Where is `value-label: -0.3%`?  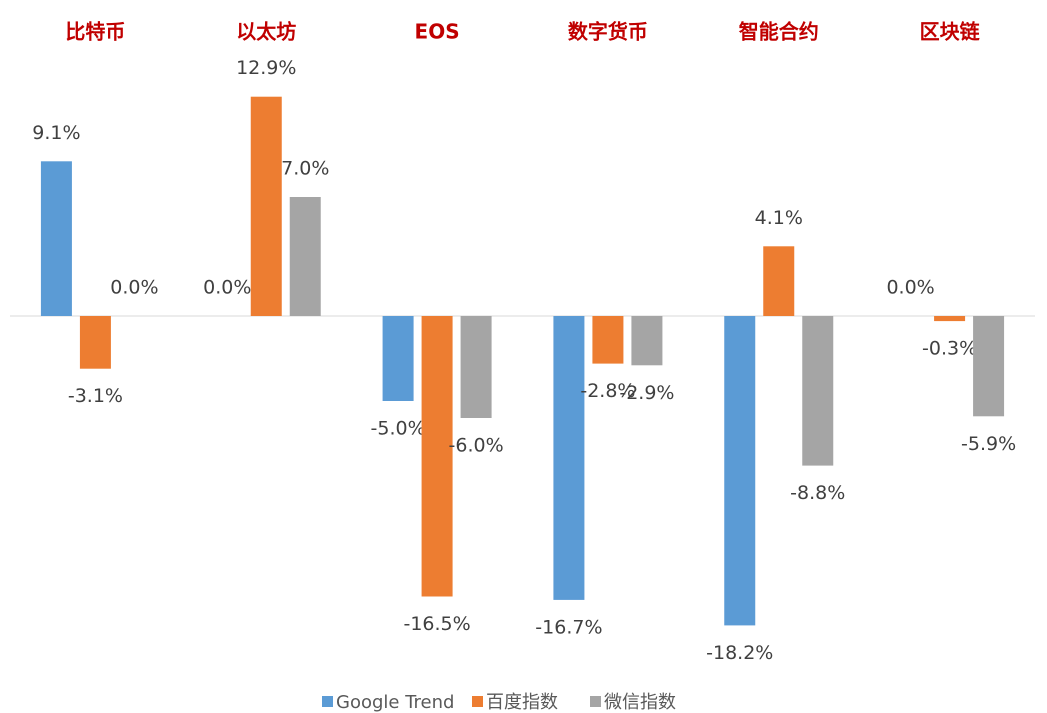 value-label: -0.3% is located at coordinates (949, 349).